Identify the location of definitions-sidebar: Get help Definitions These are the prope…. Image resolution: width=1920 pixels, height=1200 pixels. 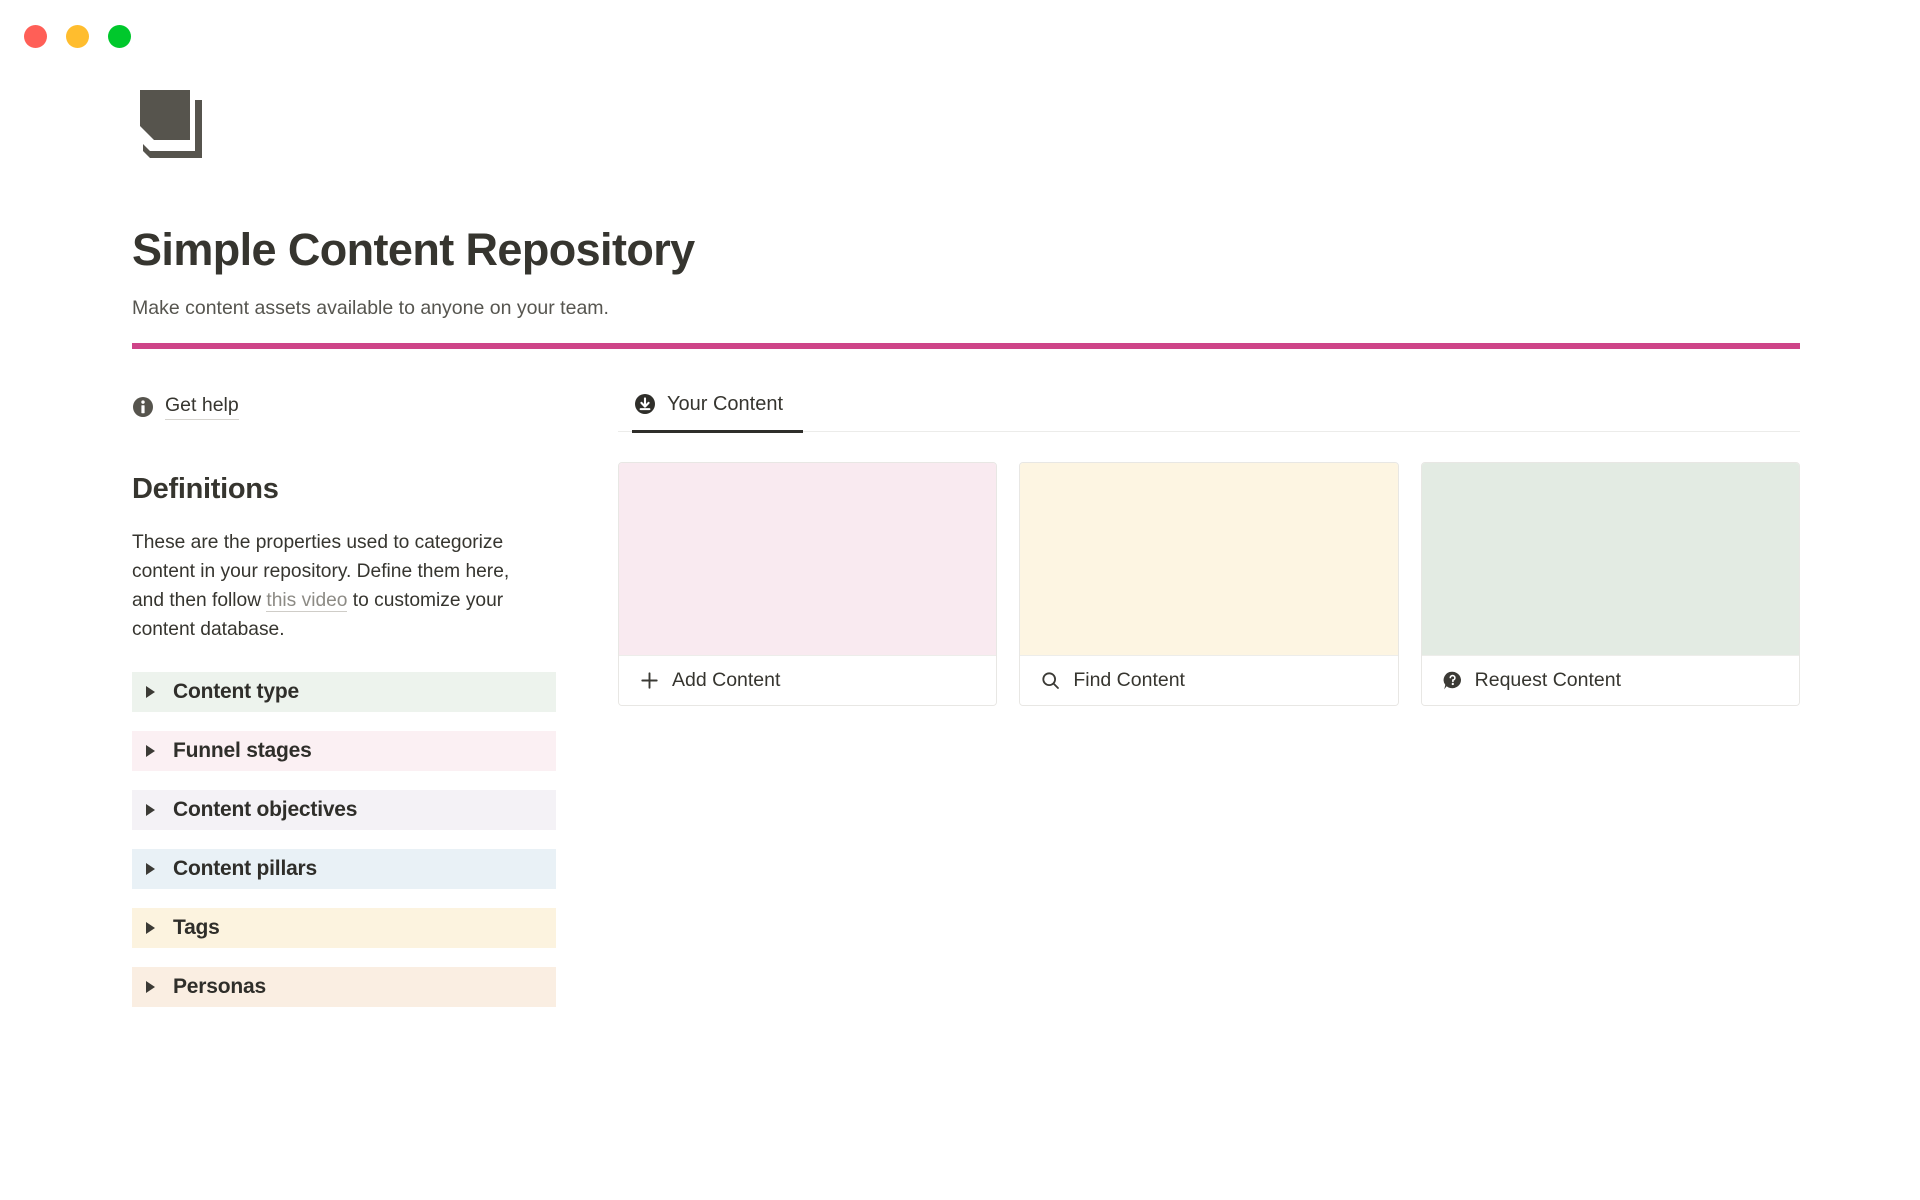
(344, 700).